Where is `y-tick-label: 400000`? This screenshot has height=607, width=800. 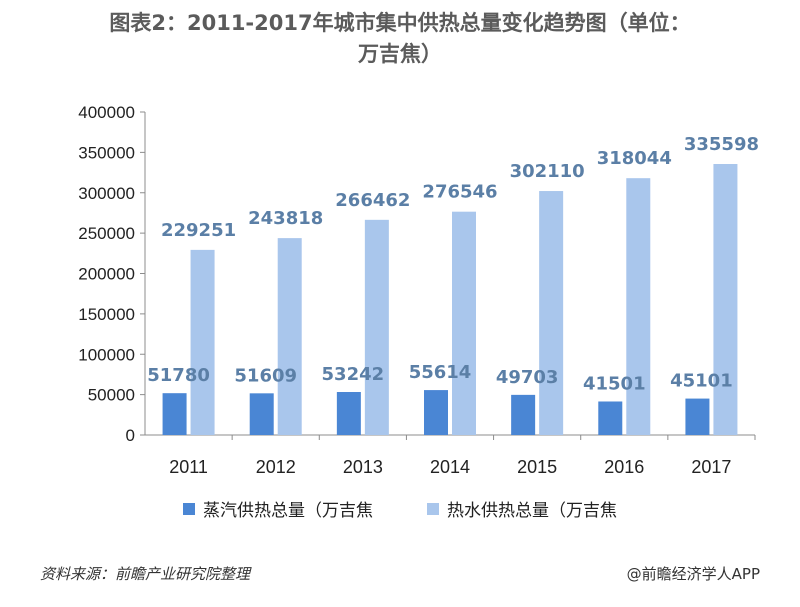 y-tick-label: 400000 is located at coordinates (106, 112).